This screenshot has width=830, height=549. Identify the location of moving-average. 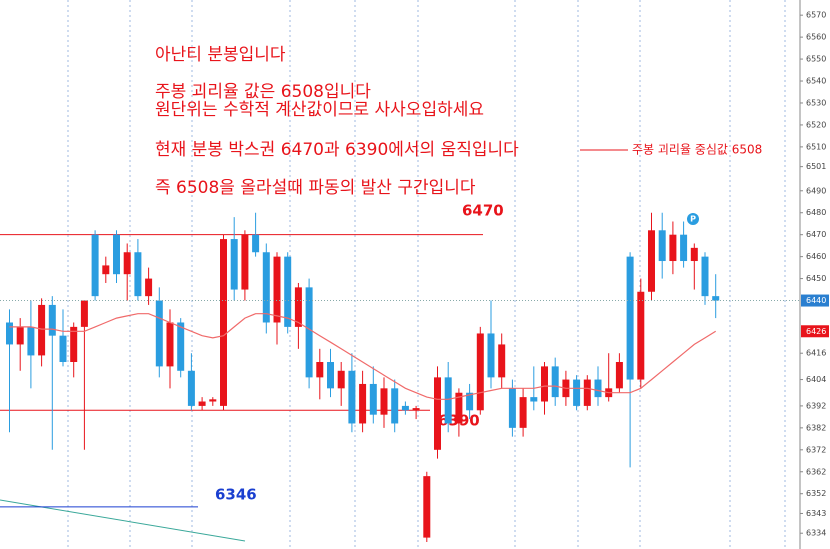
(363, 356).